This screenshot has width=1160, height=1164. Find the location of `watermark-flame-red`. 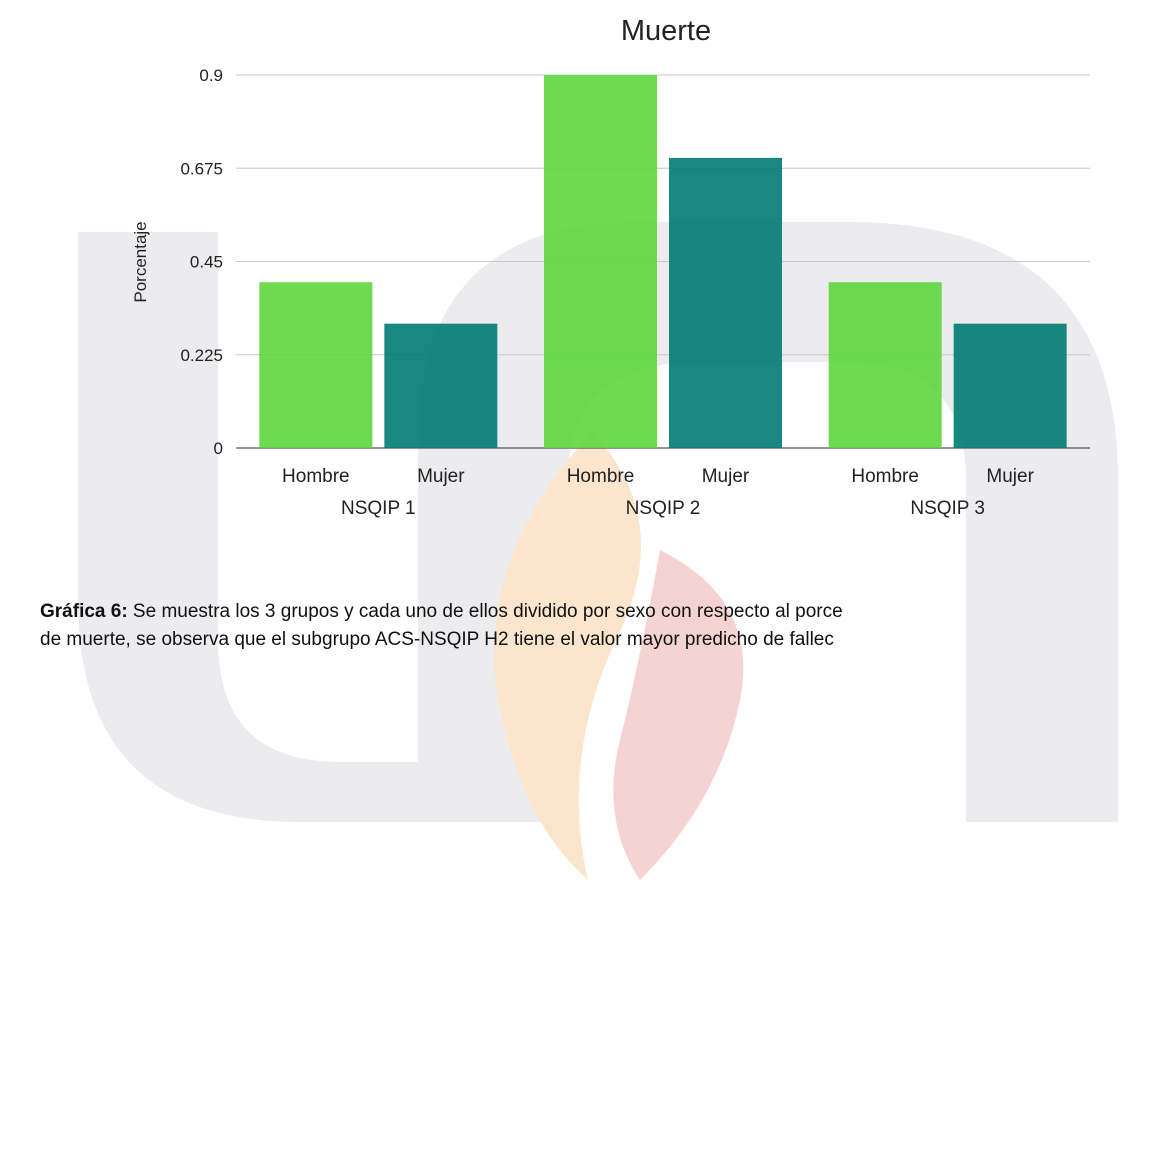

watermark-flame-red is located at coordinates (678, 715).